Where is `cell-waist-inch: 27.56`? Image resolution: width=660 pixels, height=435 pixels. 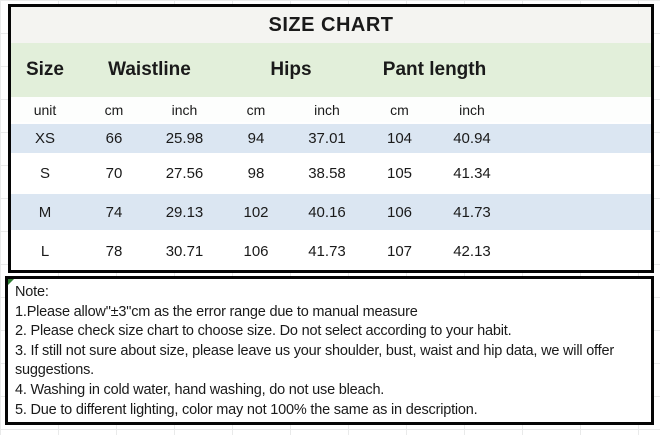 cell-waist-inch: 27.56 is located at coordinates (184, 173).